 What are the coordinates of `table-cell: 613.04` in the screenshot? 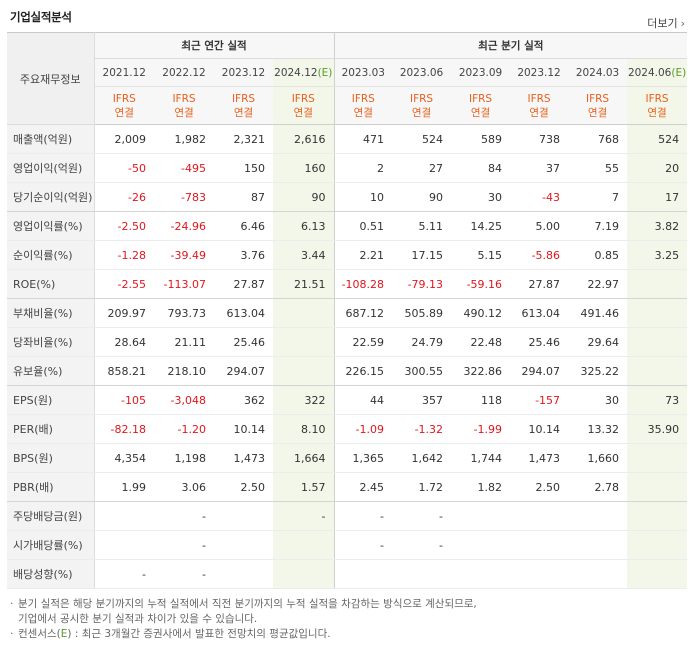 It's located at (539, 313).